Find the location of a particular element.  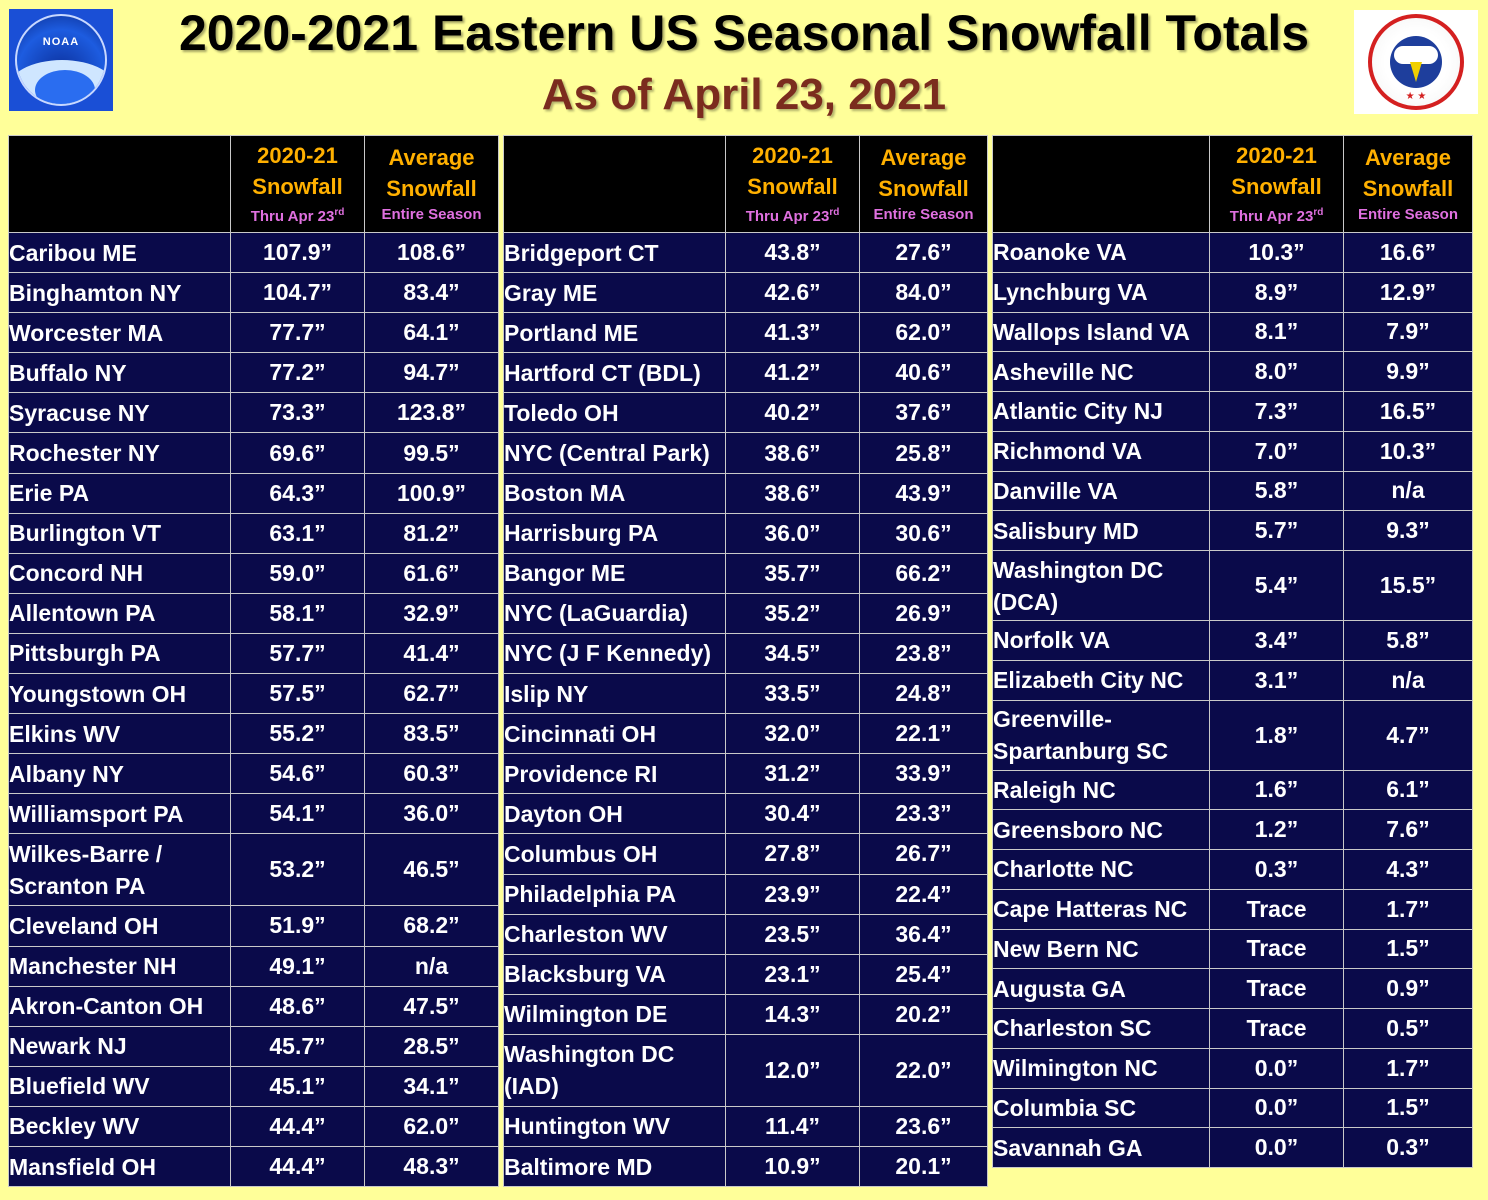

average-snowfall-value: 7.9” is located at coordinates (1408, 332).